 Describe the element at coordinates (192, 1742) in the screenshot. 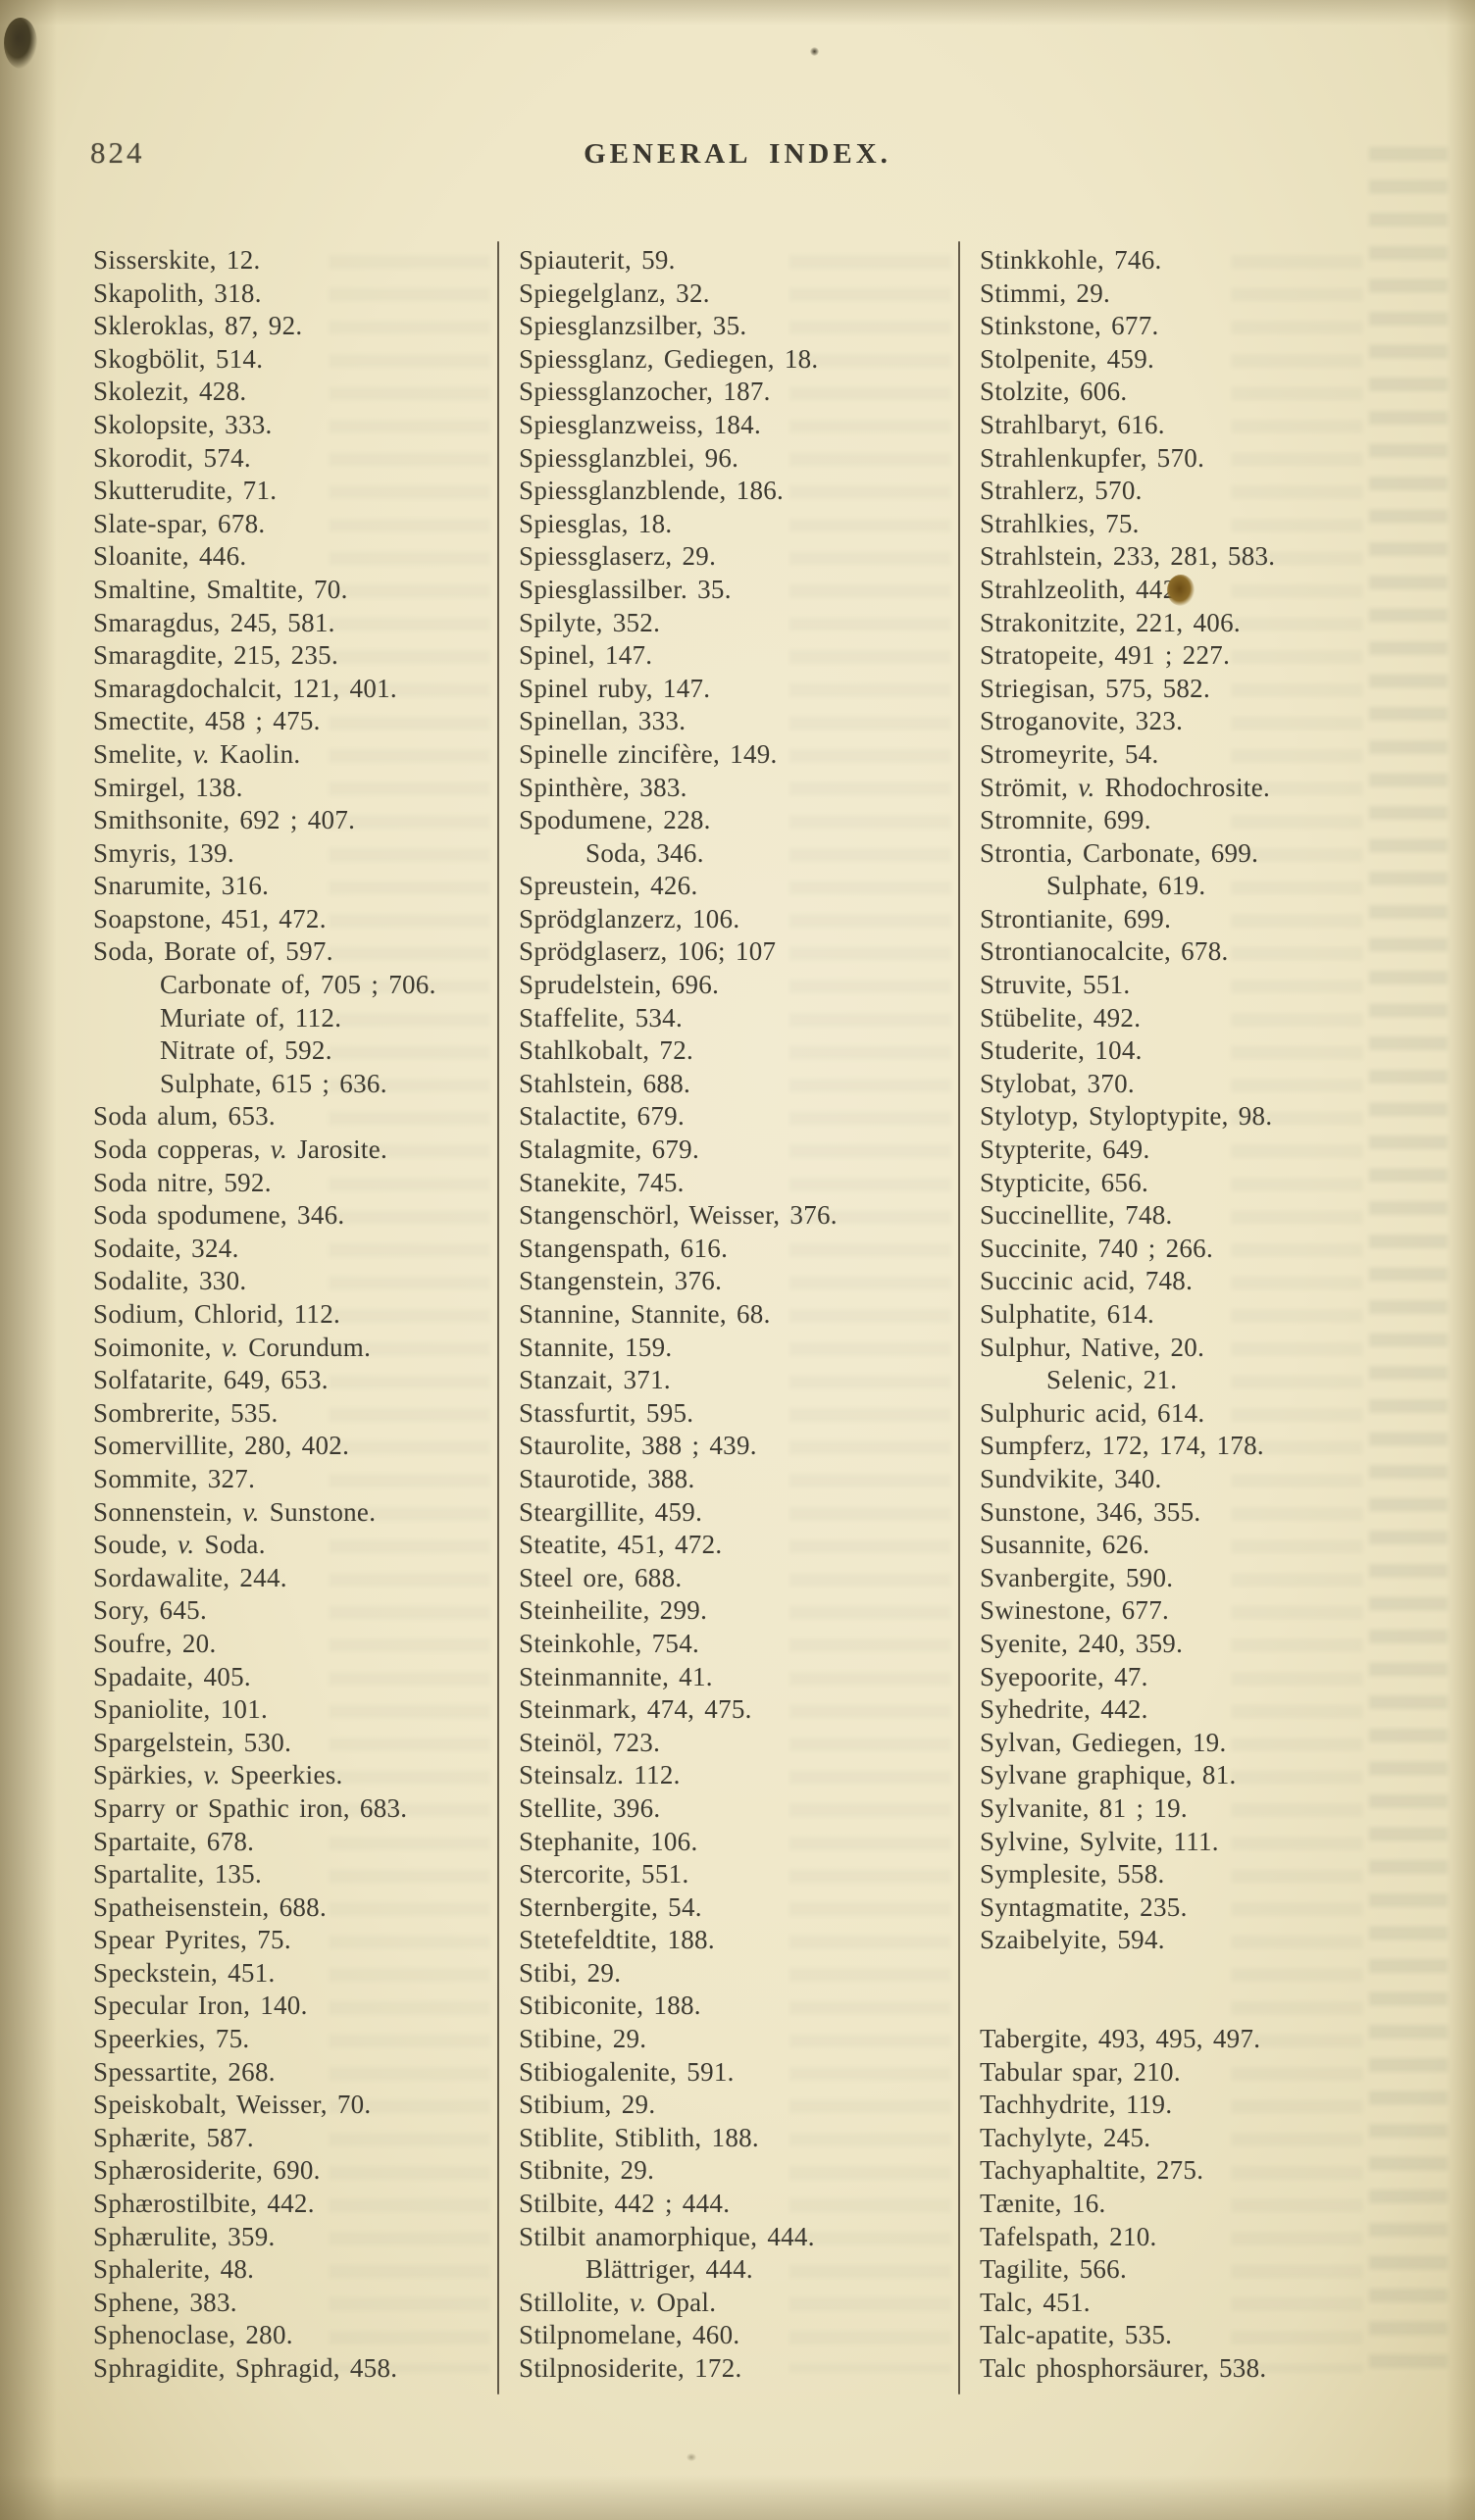

I see `index-entry: Spargelstein, 530.` at that location.